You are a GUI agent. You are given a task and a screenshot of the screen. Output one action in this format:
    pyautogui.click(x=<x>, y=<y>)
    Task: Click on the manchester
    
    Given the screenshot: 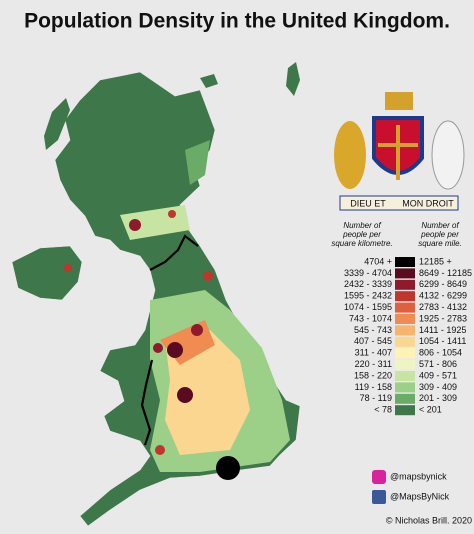 What is the action you would take?
    pyautogui.click(x=175, y=350)
    